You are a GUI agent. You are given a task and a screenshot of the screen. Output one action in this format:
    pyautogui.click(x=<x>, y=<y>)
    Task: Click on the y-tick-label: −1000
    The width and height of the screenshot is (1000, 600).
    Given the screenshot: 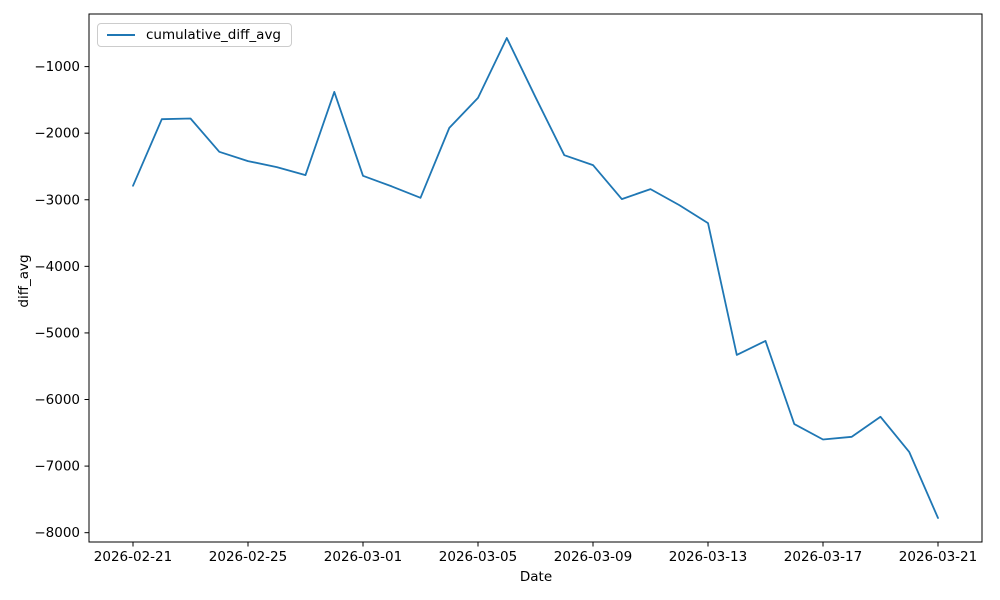 What is the action you would take?
    pyautogui.click(x=57, y=67)
    